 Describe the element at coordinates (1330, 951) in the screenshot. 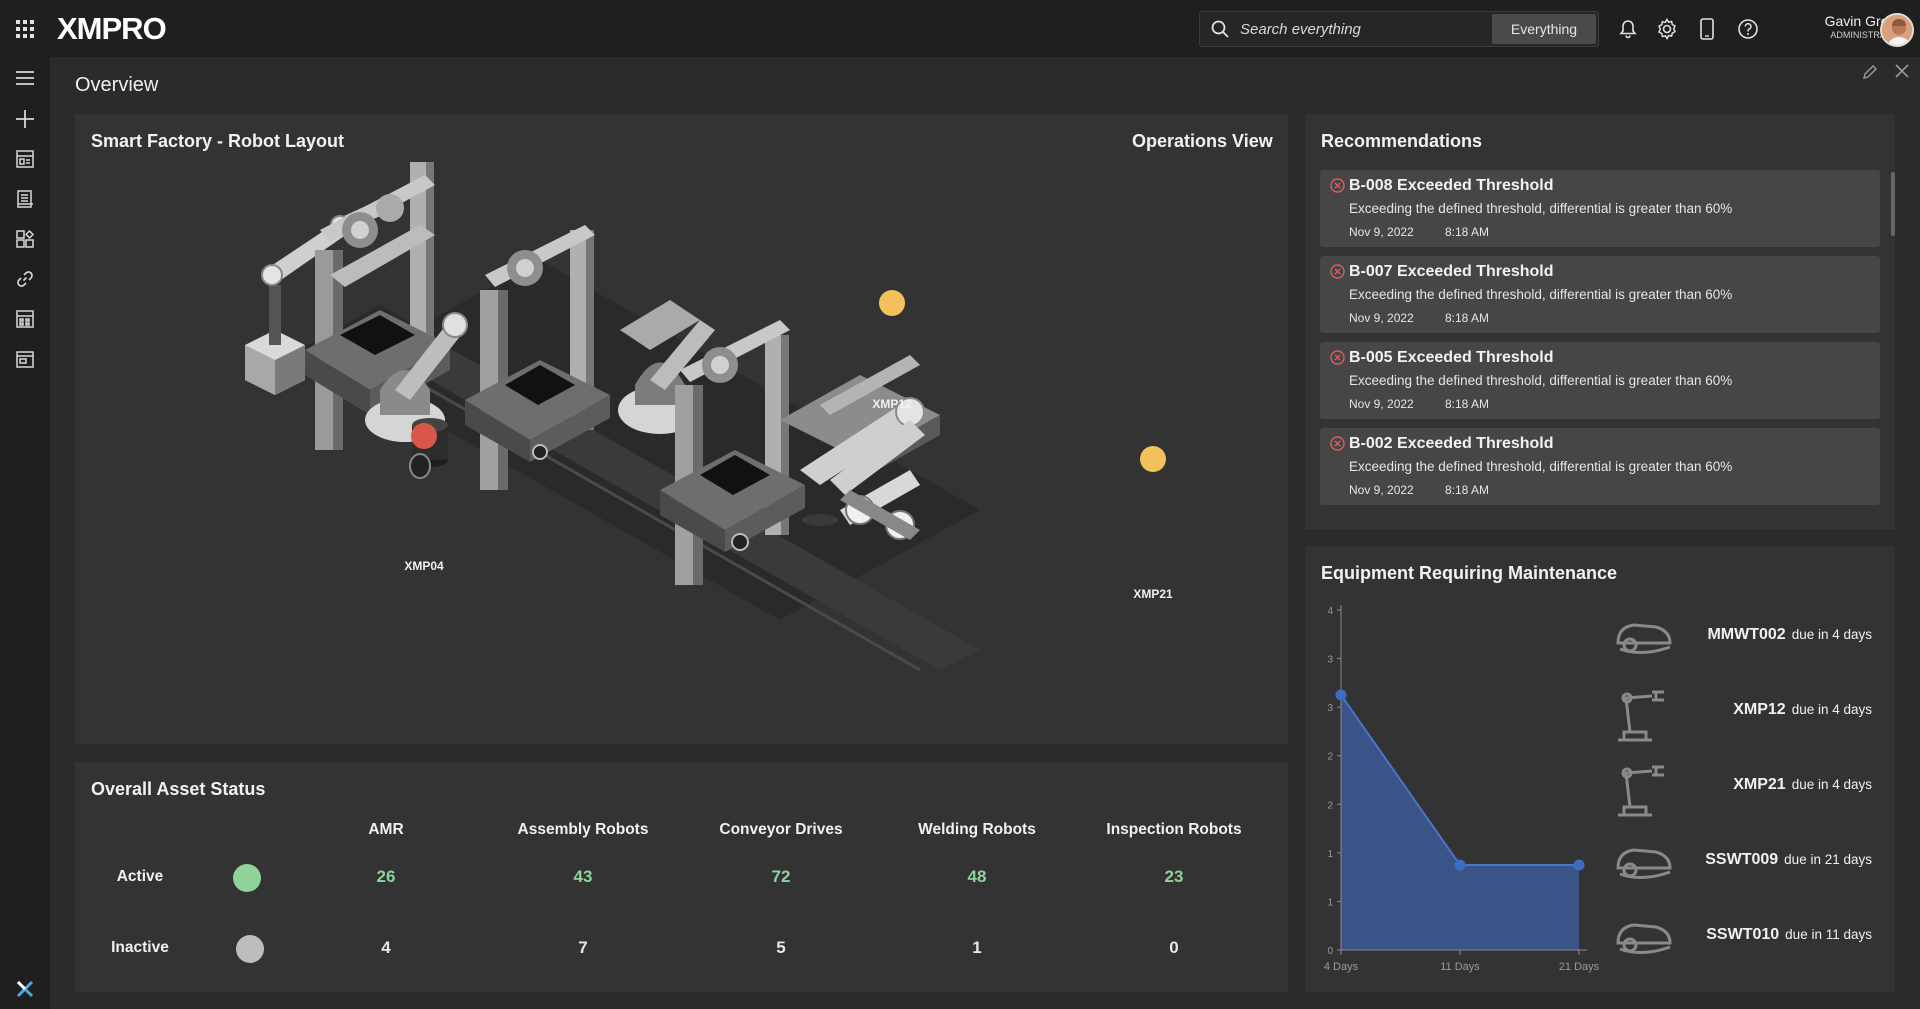

I see `y-tick-label: 0` at that location.